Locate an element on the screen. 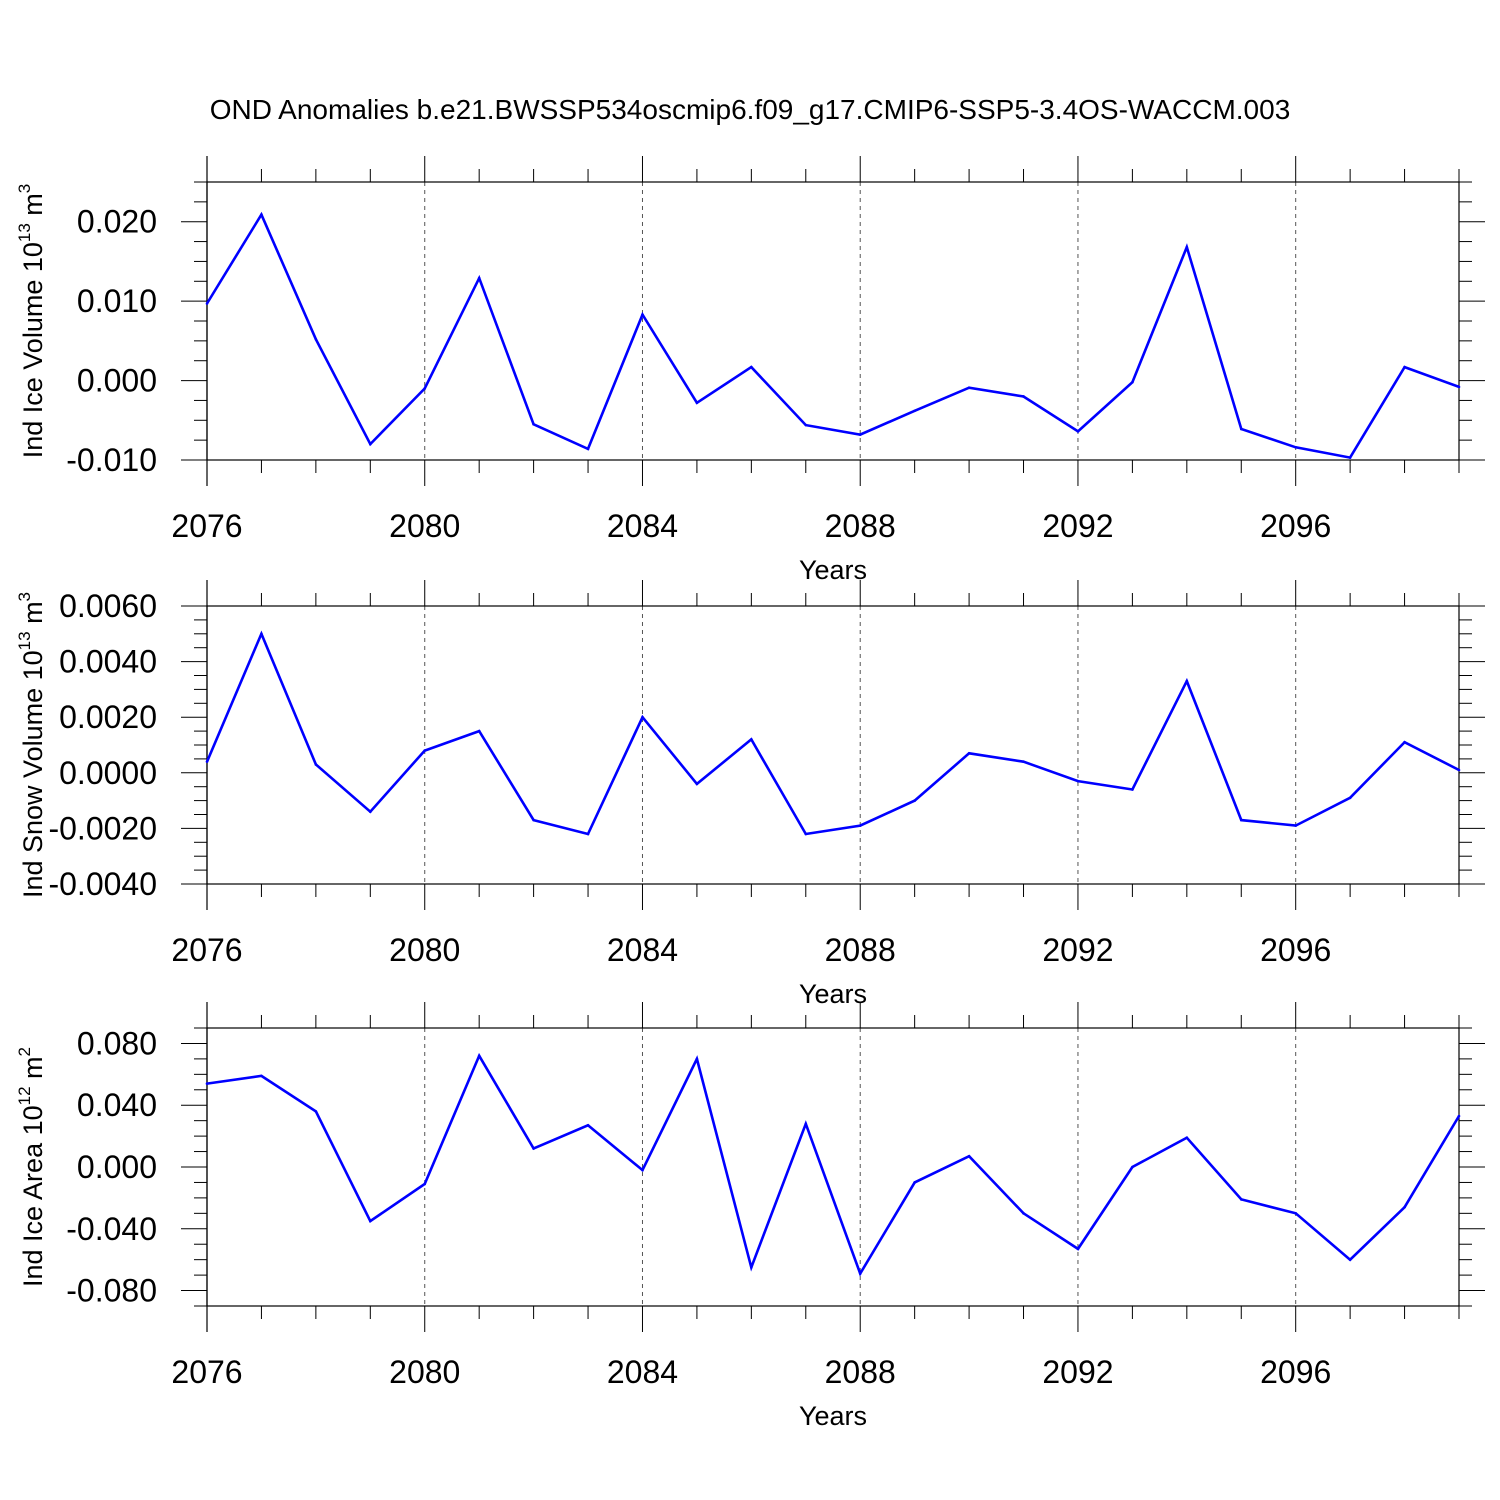 This screenshot has width=1500, height=1500. y-tick-label: 0.0040 is located at coordinates (108, 662).